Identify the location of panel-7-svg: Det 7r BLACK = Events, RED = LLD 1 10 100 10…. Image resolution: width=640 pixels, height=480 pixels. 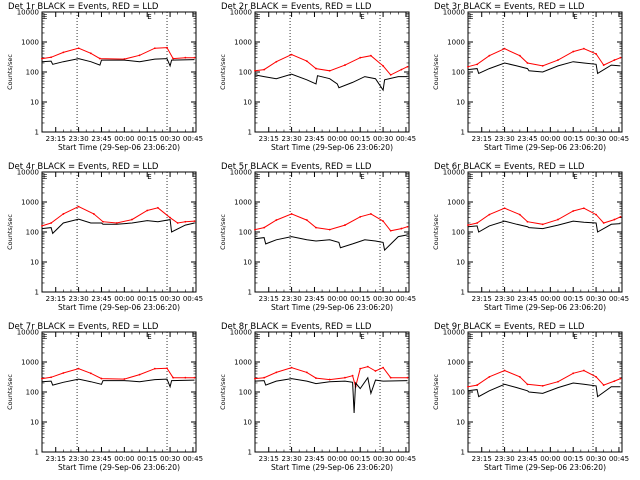
(104, 397).